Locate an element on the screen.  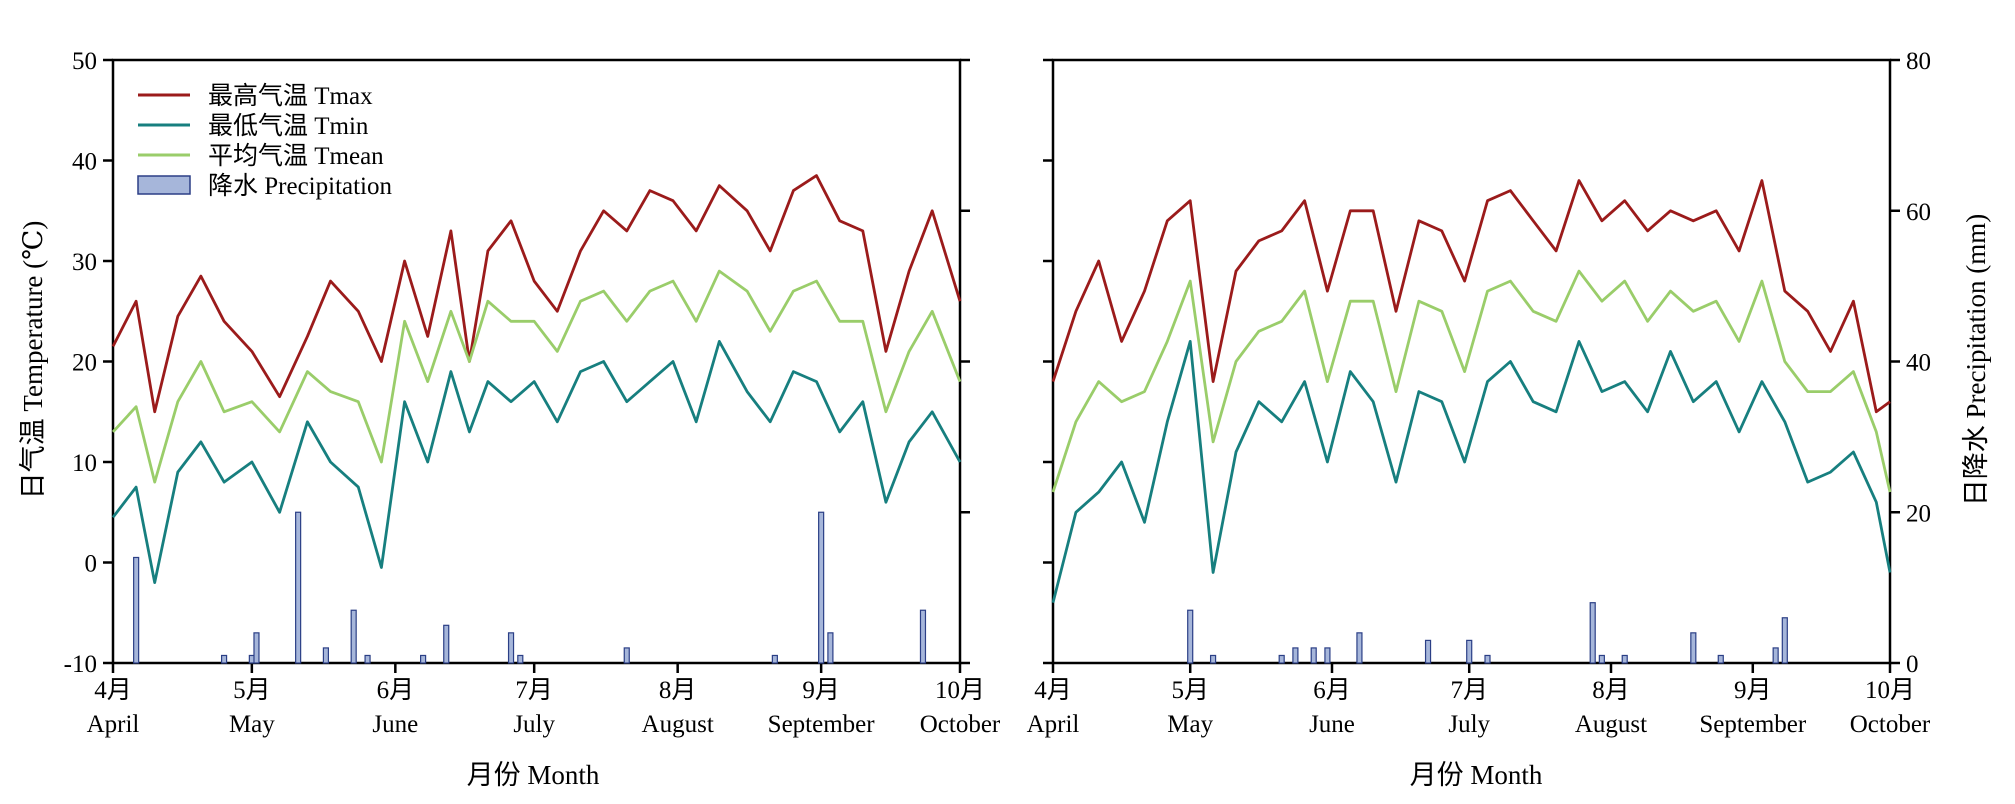
y-axis-label-left: 日气温 Temperature (℃) is located at coordinates (33, 360).